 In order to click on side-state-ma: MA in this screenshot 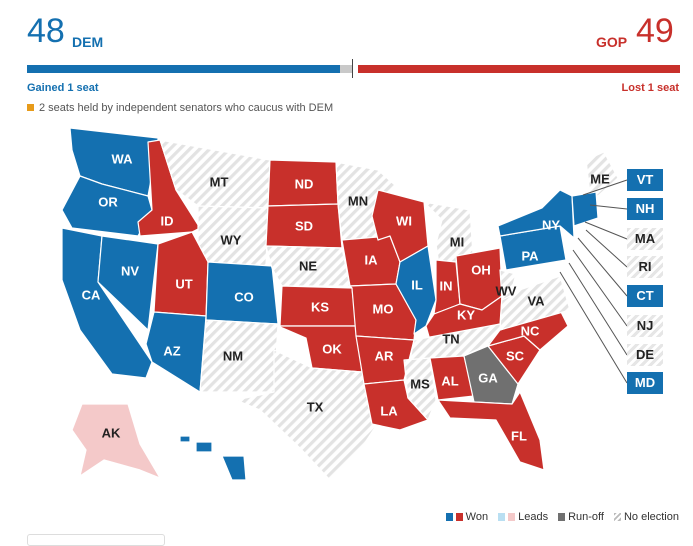, I will do `click(645, 239)`.